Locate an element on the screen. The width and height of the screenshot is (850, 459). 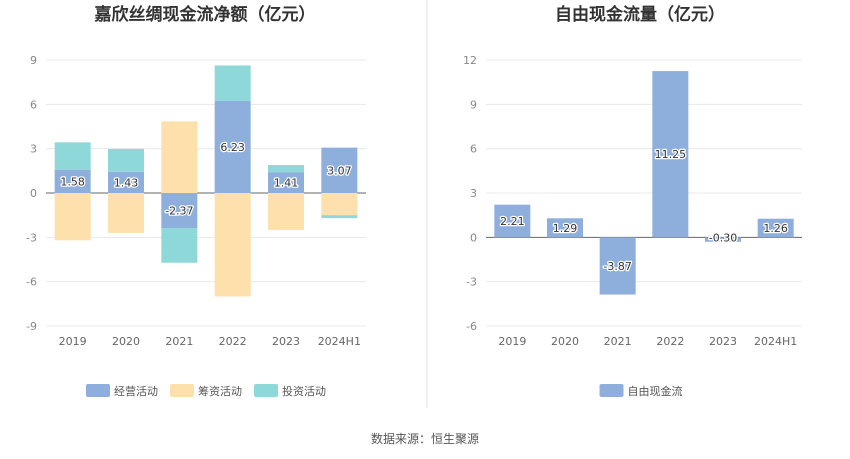
data-label: 1.43 is located at coordinates (126, 182).